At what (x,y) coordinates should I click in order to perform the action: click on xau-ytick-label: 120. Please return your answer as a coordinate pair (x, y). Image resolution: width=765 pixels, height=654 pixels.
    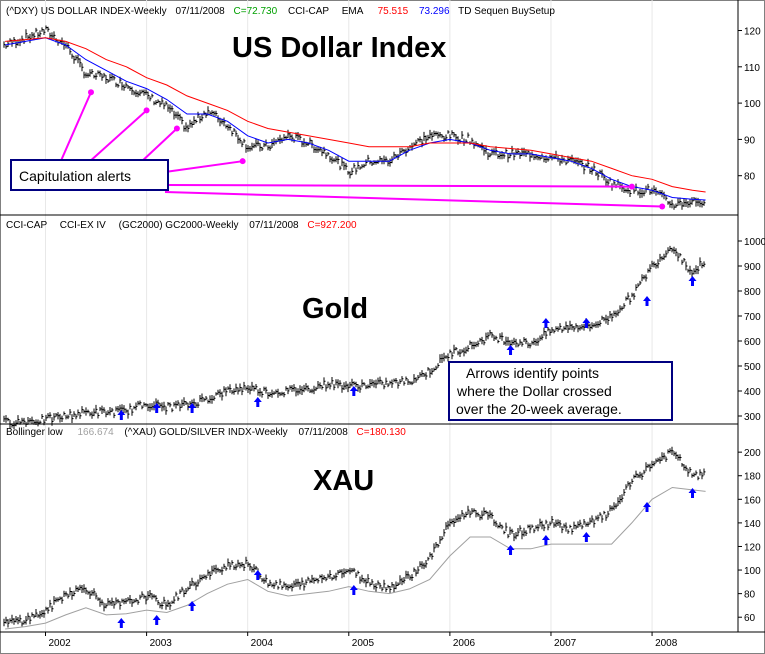
    Looking at the image, I should click on (752, 547).